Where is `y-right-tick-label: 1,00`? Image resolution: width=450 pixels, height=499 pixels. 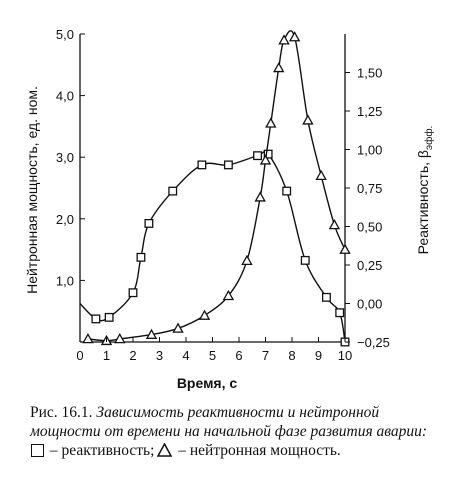
y-right-tick-label: 1,00 is located at coordinates (369, 150).